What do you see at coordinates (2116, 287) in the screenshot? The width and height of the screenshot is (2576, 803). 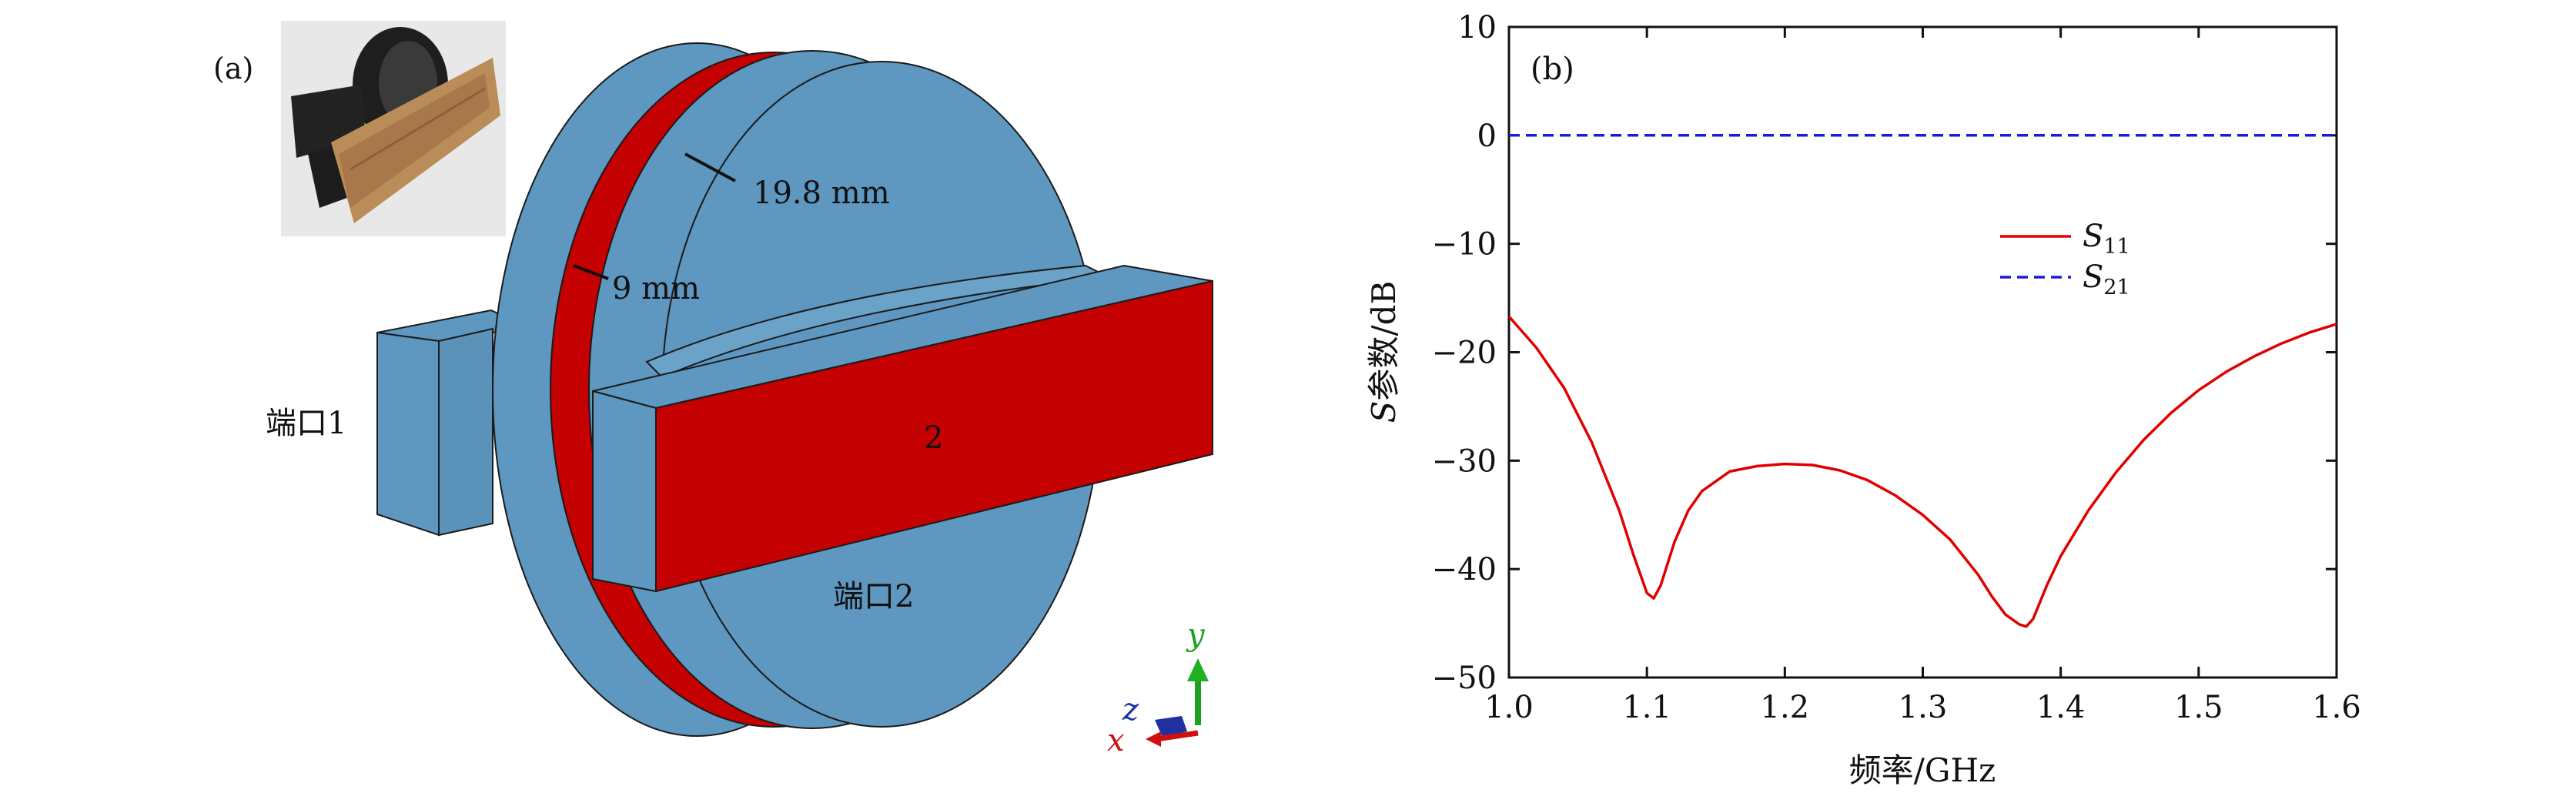 I see `legend-s21-sub: 21` at bounding box center [2116, 287].